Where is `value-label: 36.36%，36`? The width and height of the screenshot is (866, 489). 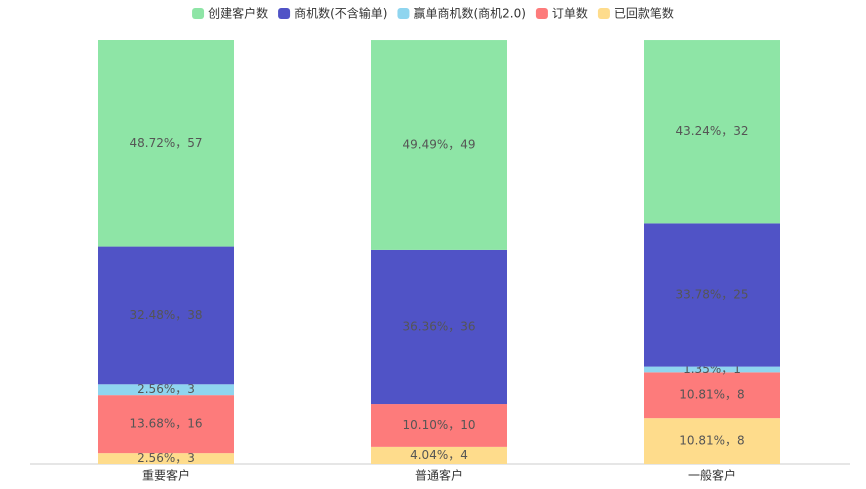 value-label: 36.36%，36 is located at coordinates (438, 326).